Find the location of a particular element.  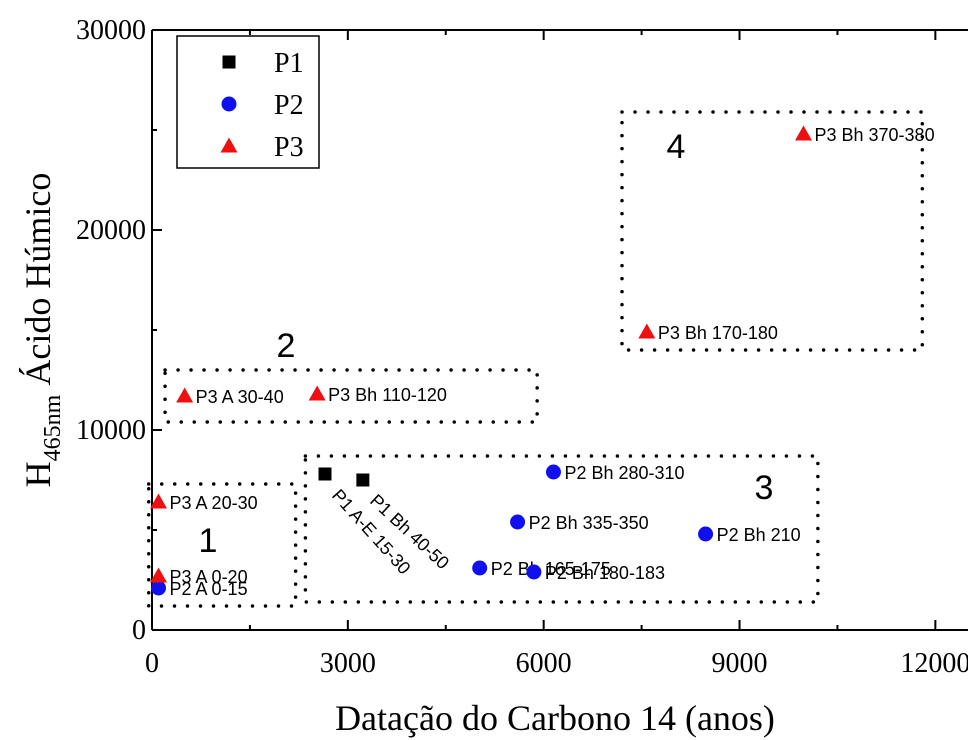

legend-marker-p2 is located at coordinates (229, 104).